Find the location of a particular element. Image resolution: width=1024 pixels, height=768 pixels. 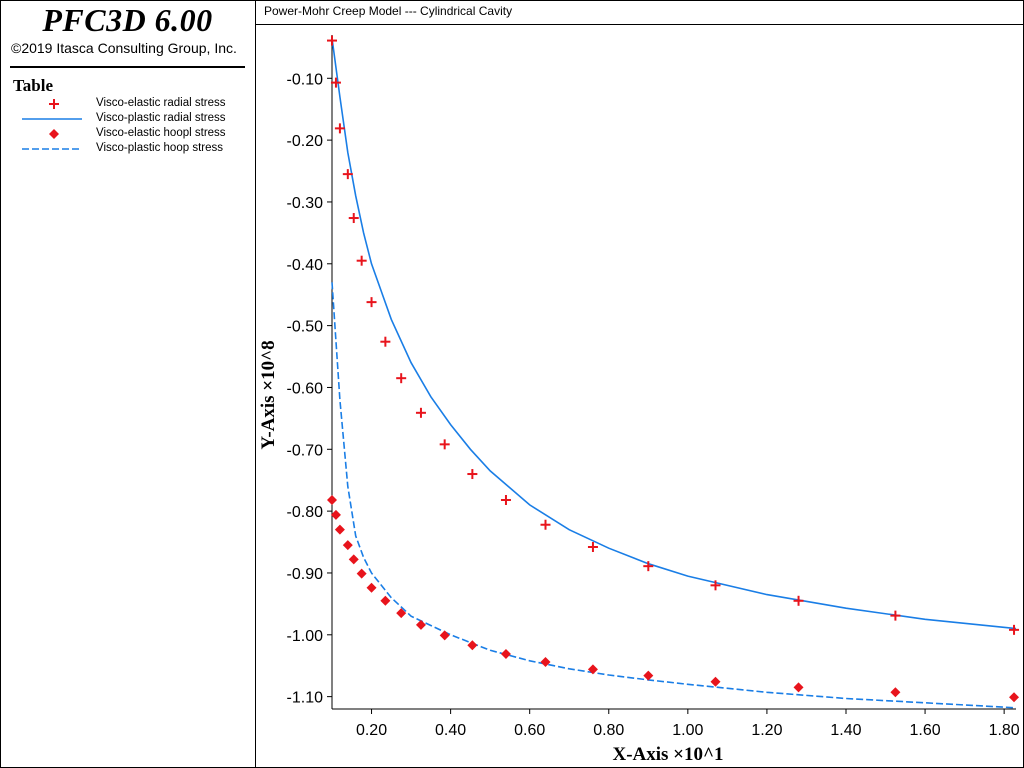

y-tick-label: -0.30 is located at coordinates (305, 203).